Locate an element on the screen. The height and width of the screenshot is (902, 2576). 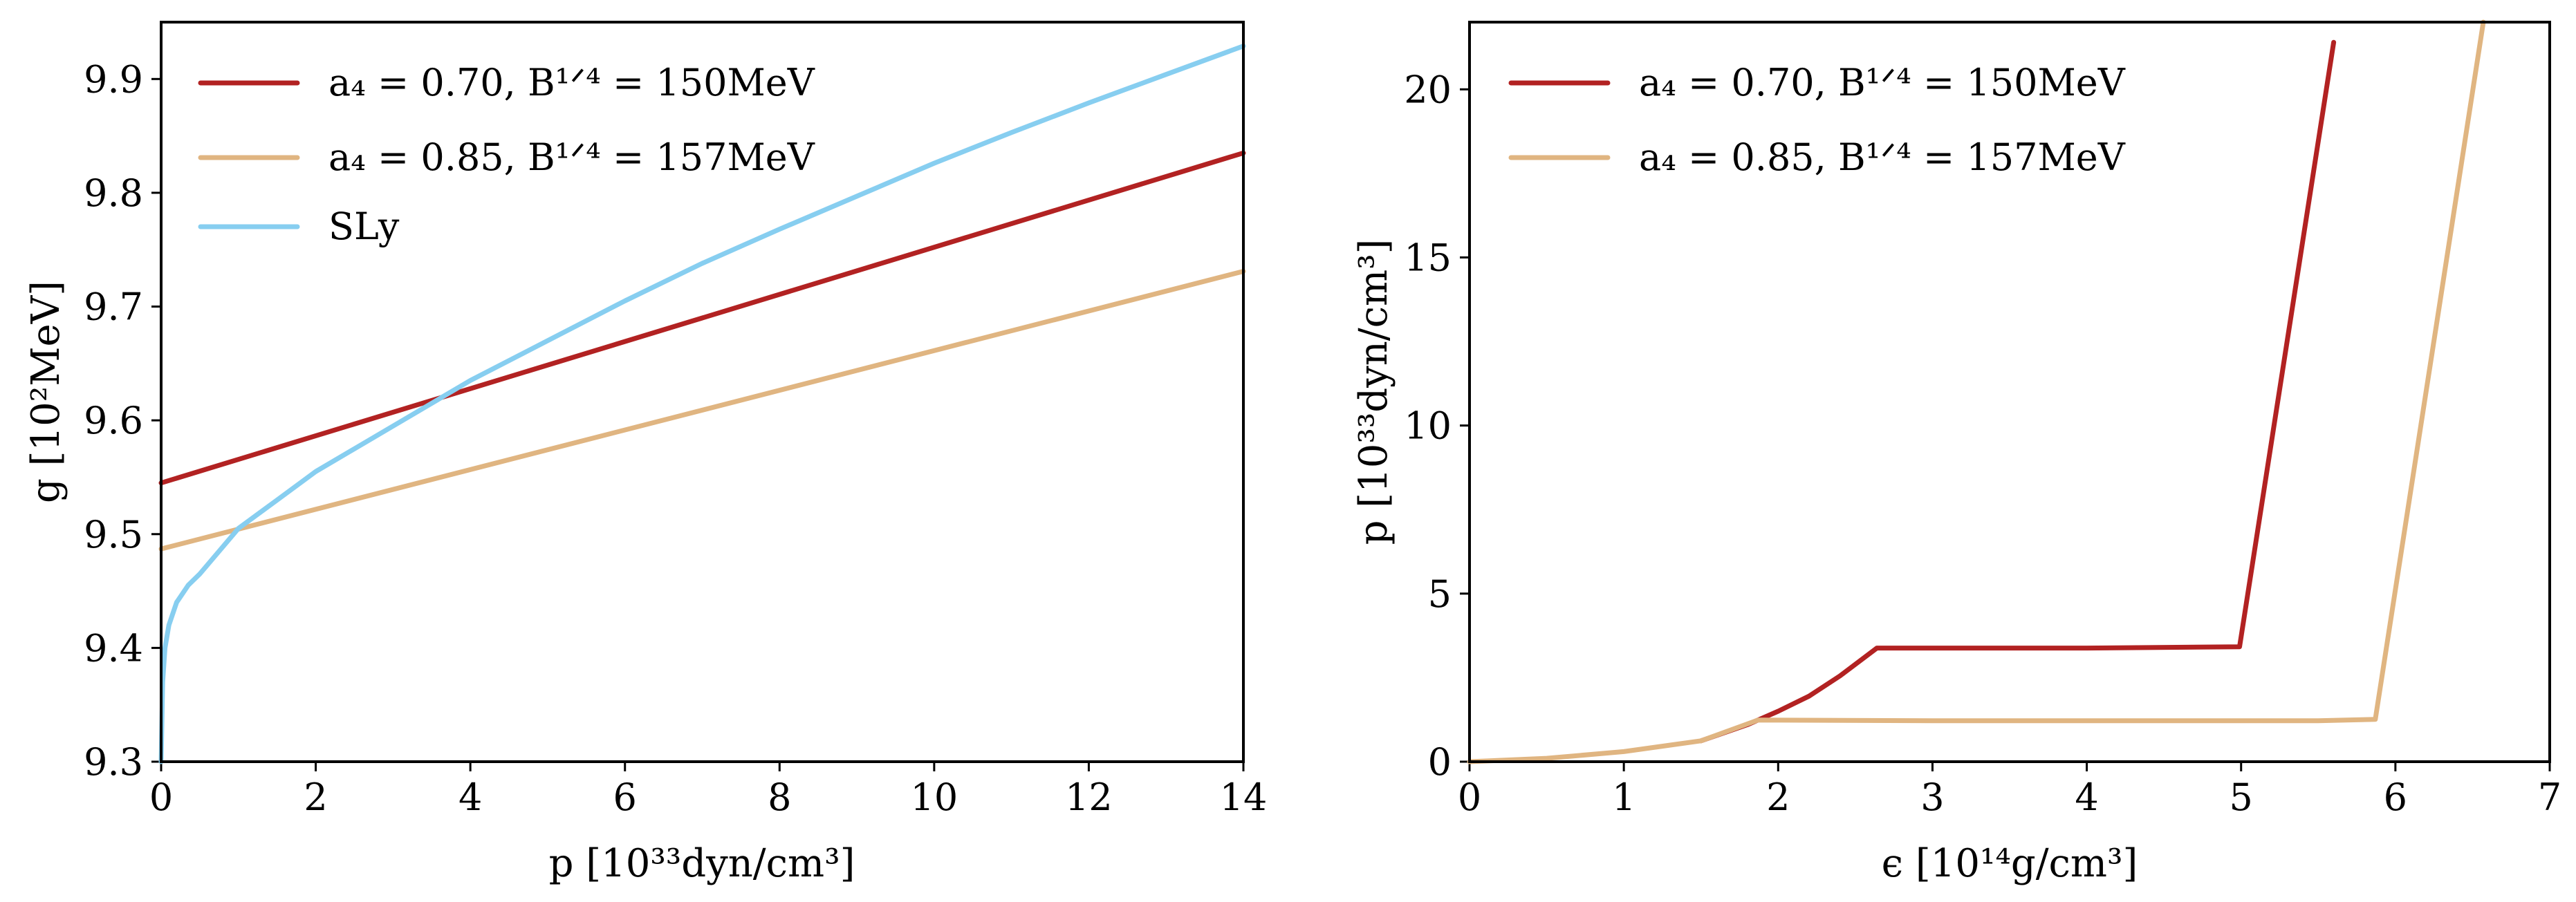
x-tick-label: 5 is located at coordinates (2241, 797).